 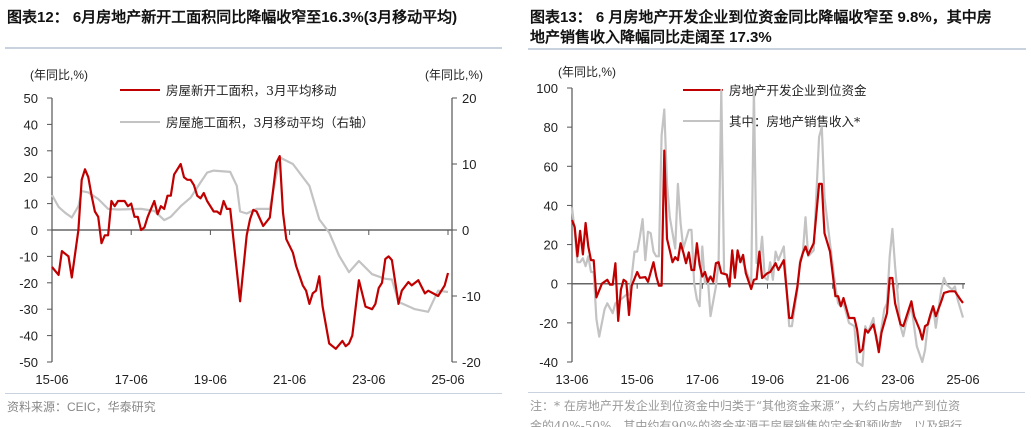 I want to click on y-tick-label: 60, so click(x=551, y=166).